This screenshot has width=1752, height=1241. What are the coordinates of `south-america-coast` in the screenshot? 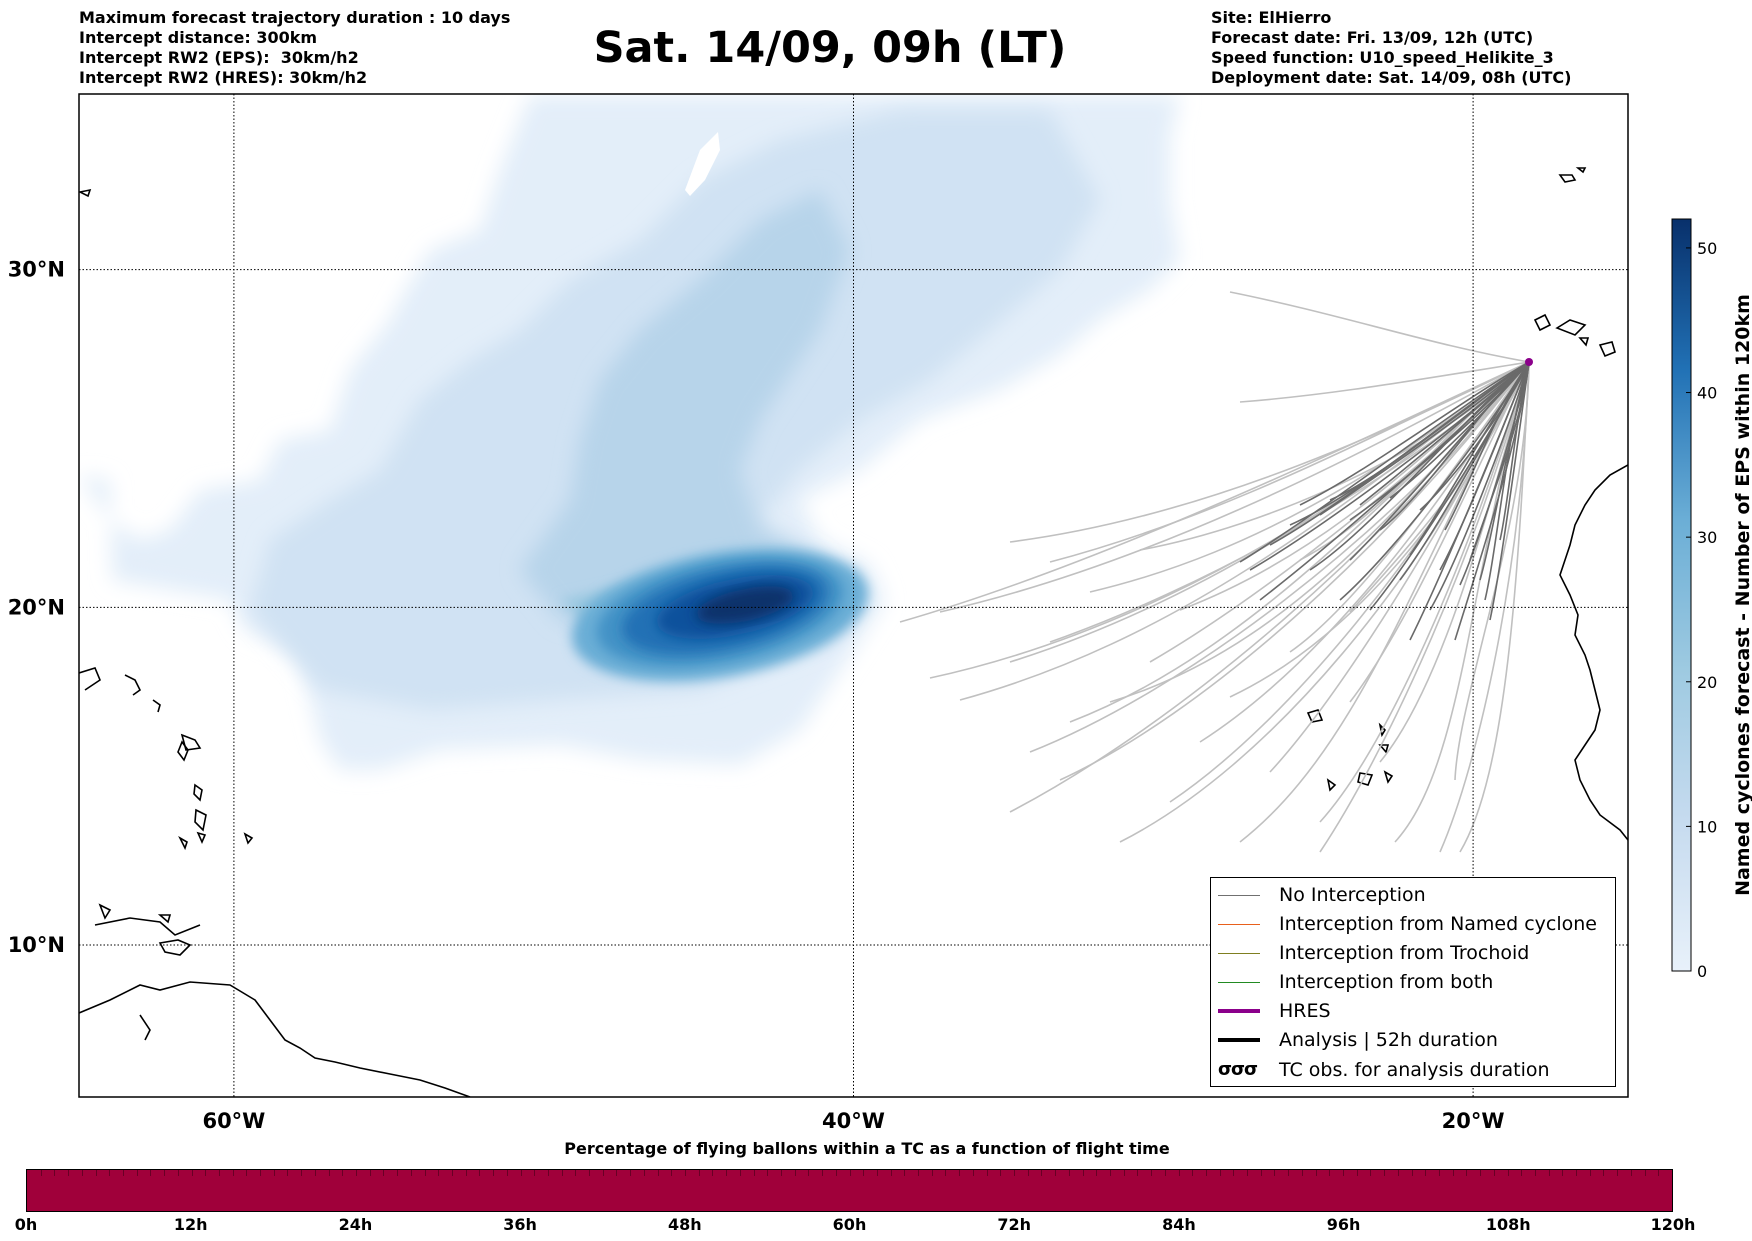 It's located at (275, 1039).